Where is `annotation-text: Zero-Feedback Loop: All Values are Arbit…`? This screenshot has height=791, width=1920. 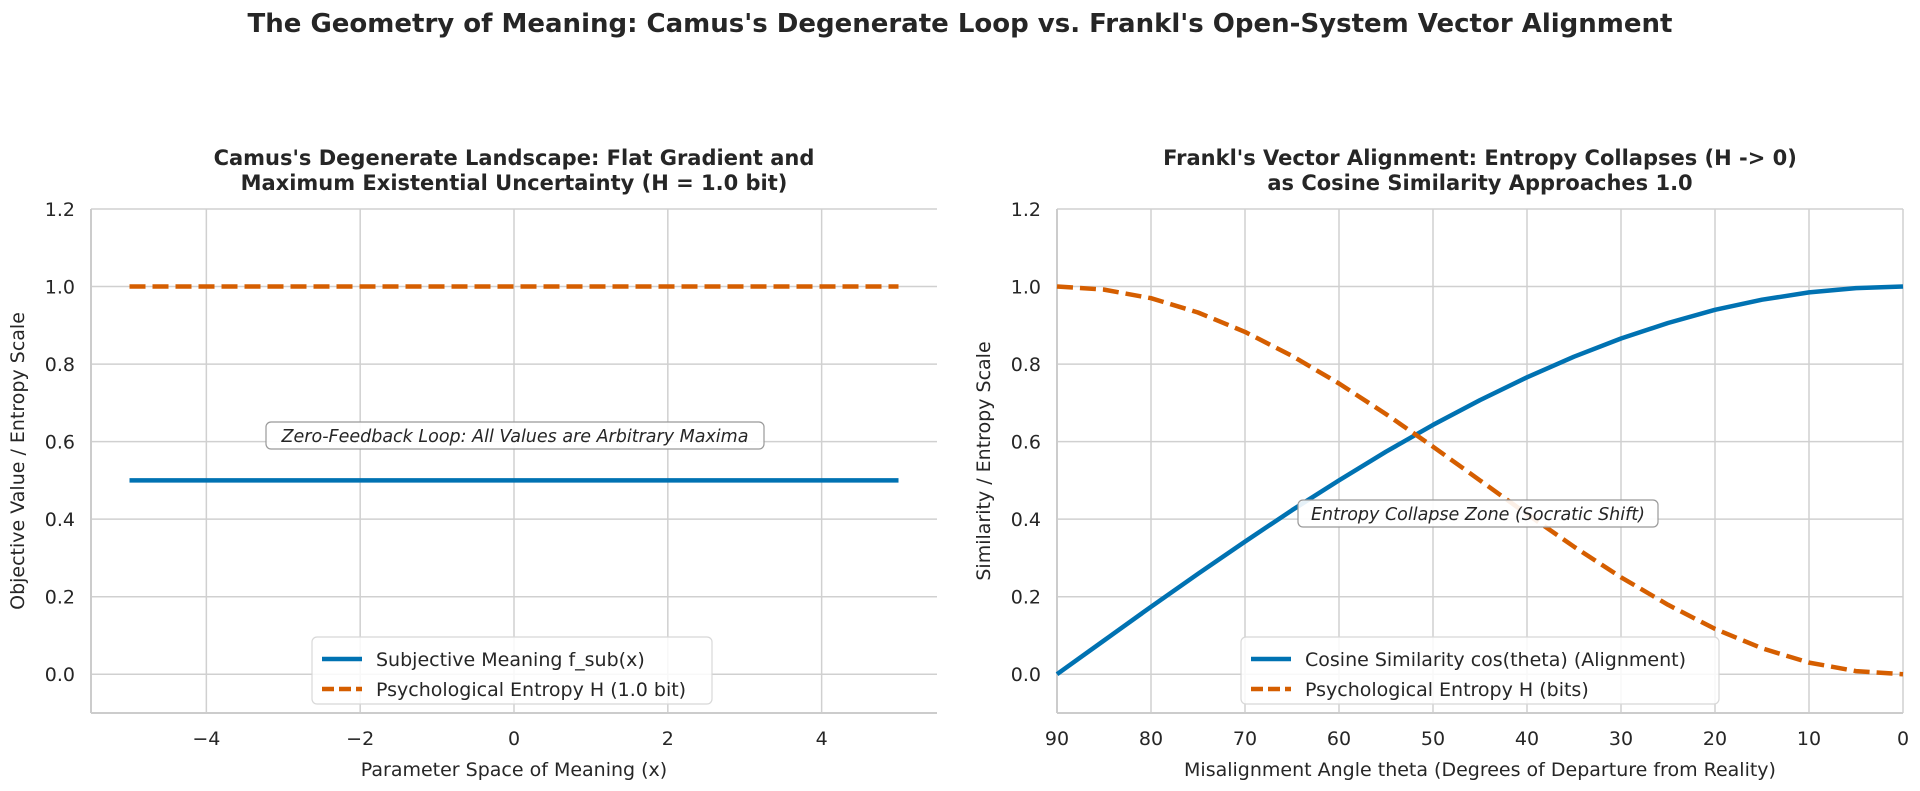
annotation-text: Zero-Feedback Loop: All Values are Arbit… is located at coordinates (515, 437).